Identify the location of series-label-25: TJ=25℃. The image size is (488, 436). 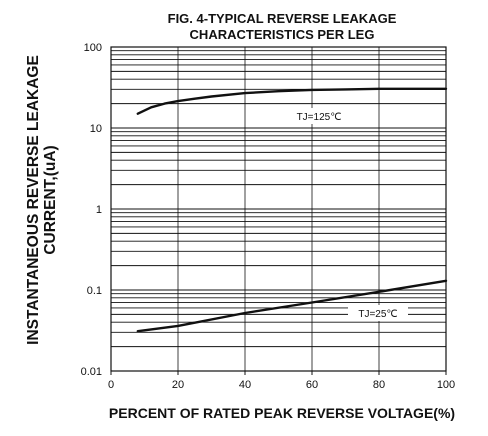
(378, 313).